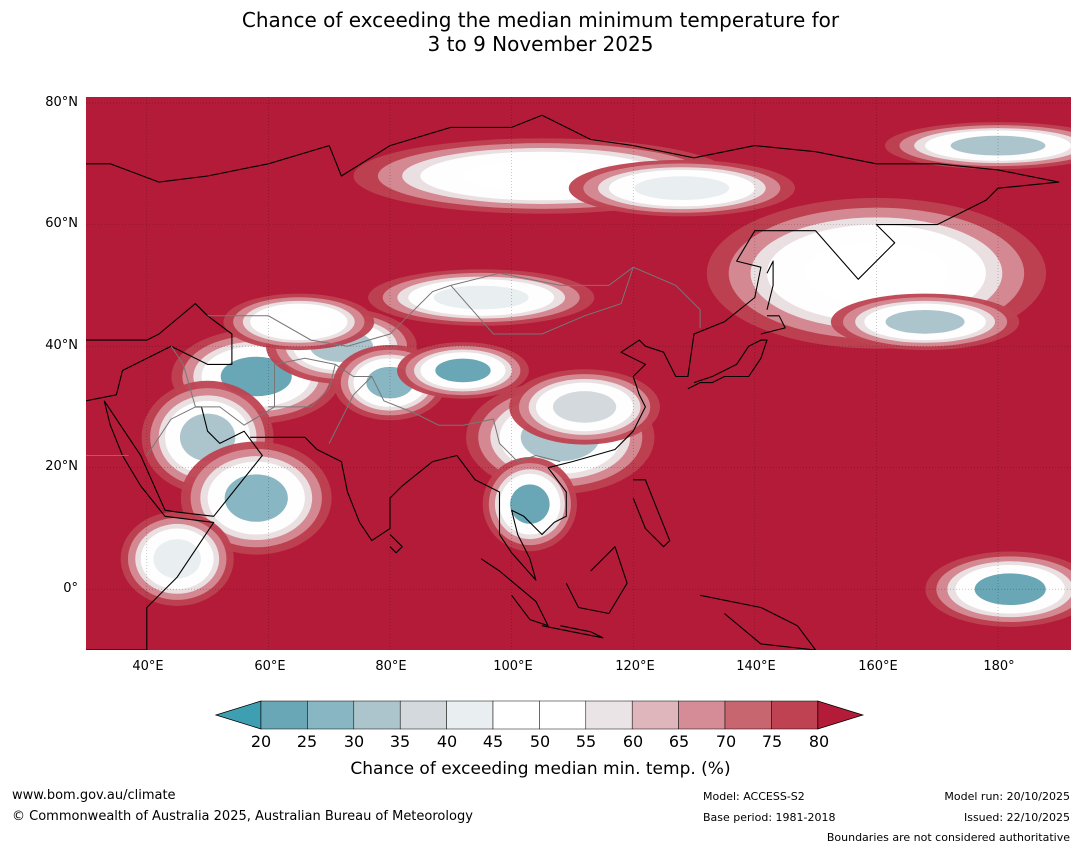 Image resolution: width=1081 pixels, height=850 pixels. Describe the element at coordinates (635, 666) in the screenshot. I see `lon-label-120e: 120°E` at that location.